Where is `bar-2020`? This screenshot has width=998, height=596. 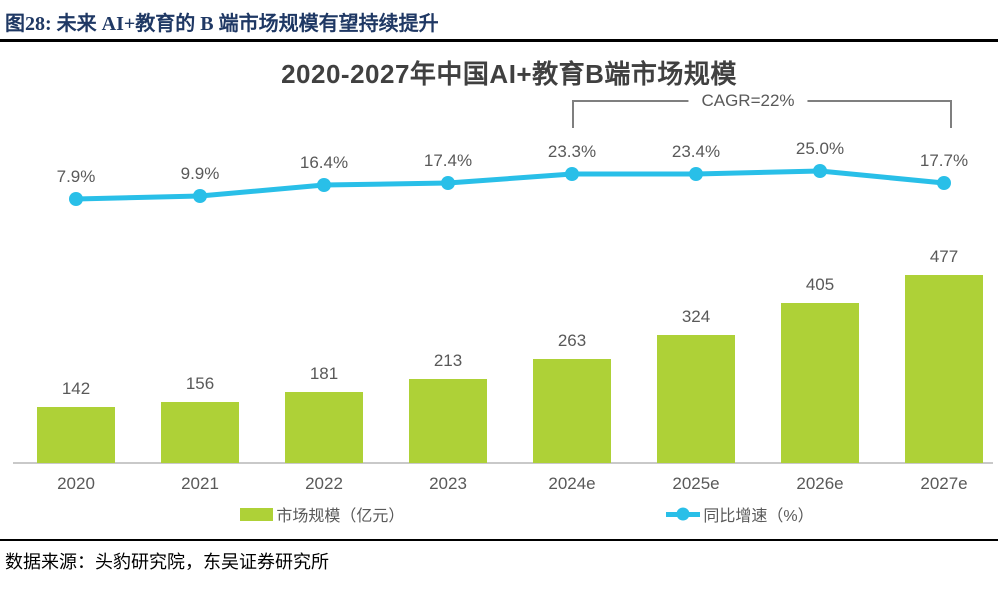 bar-2020 is located at coordinates (76, 435).